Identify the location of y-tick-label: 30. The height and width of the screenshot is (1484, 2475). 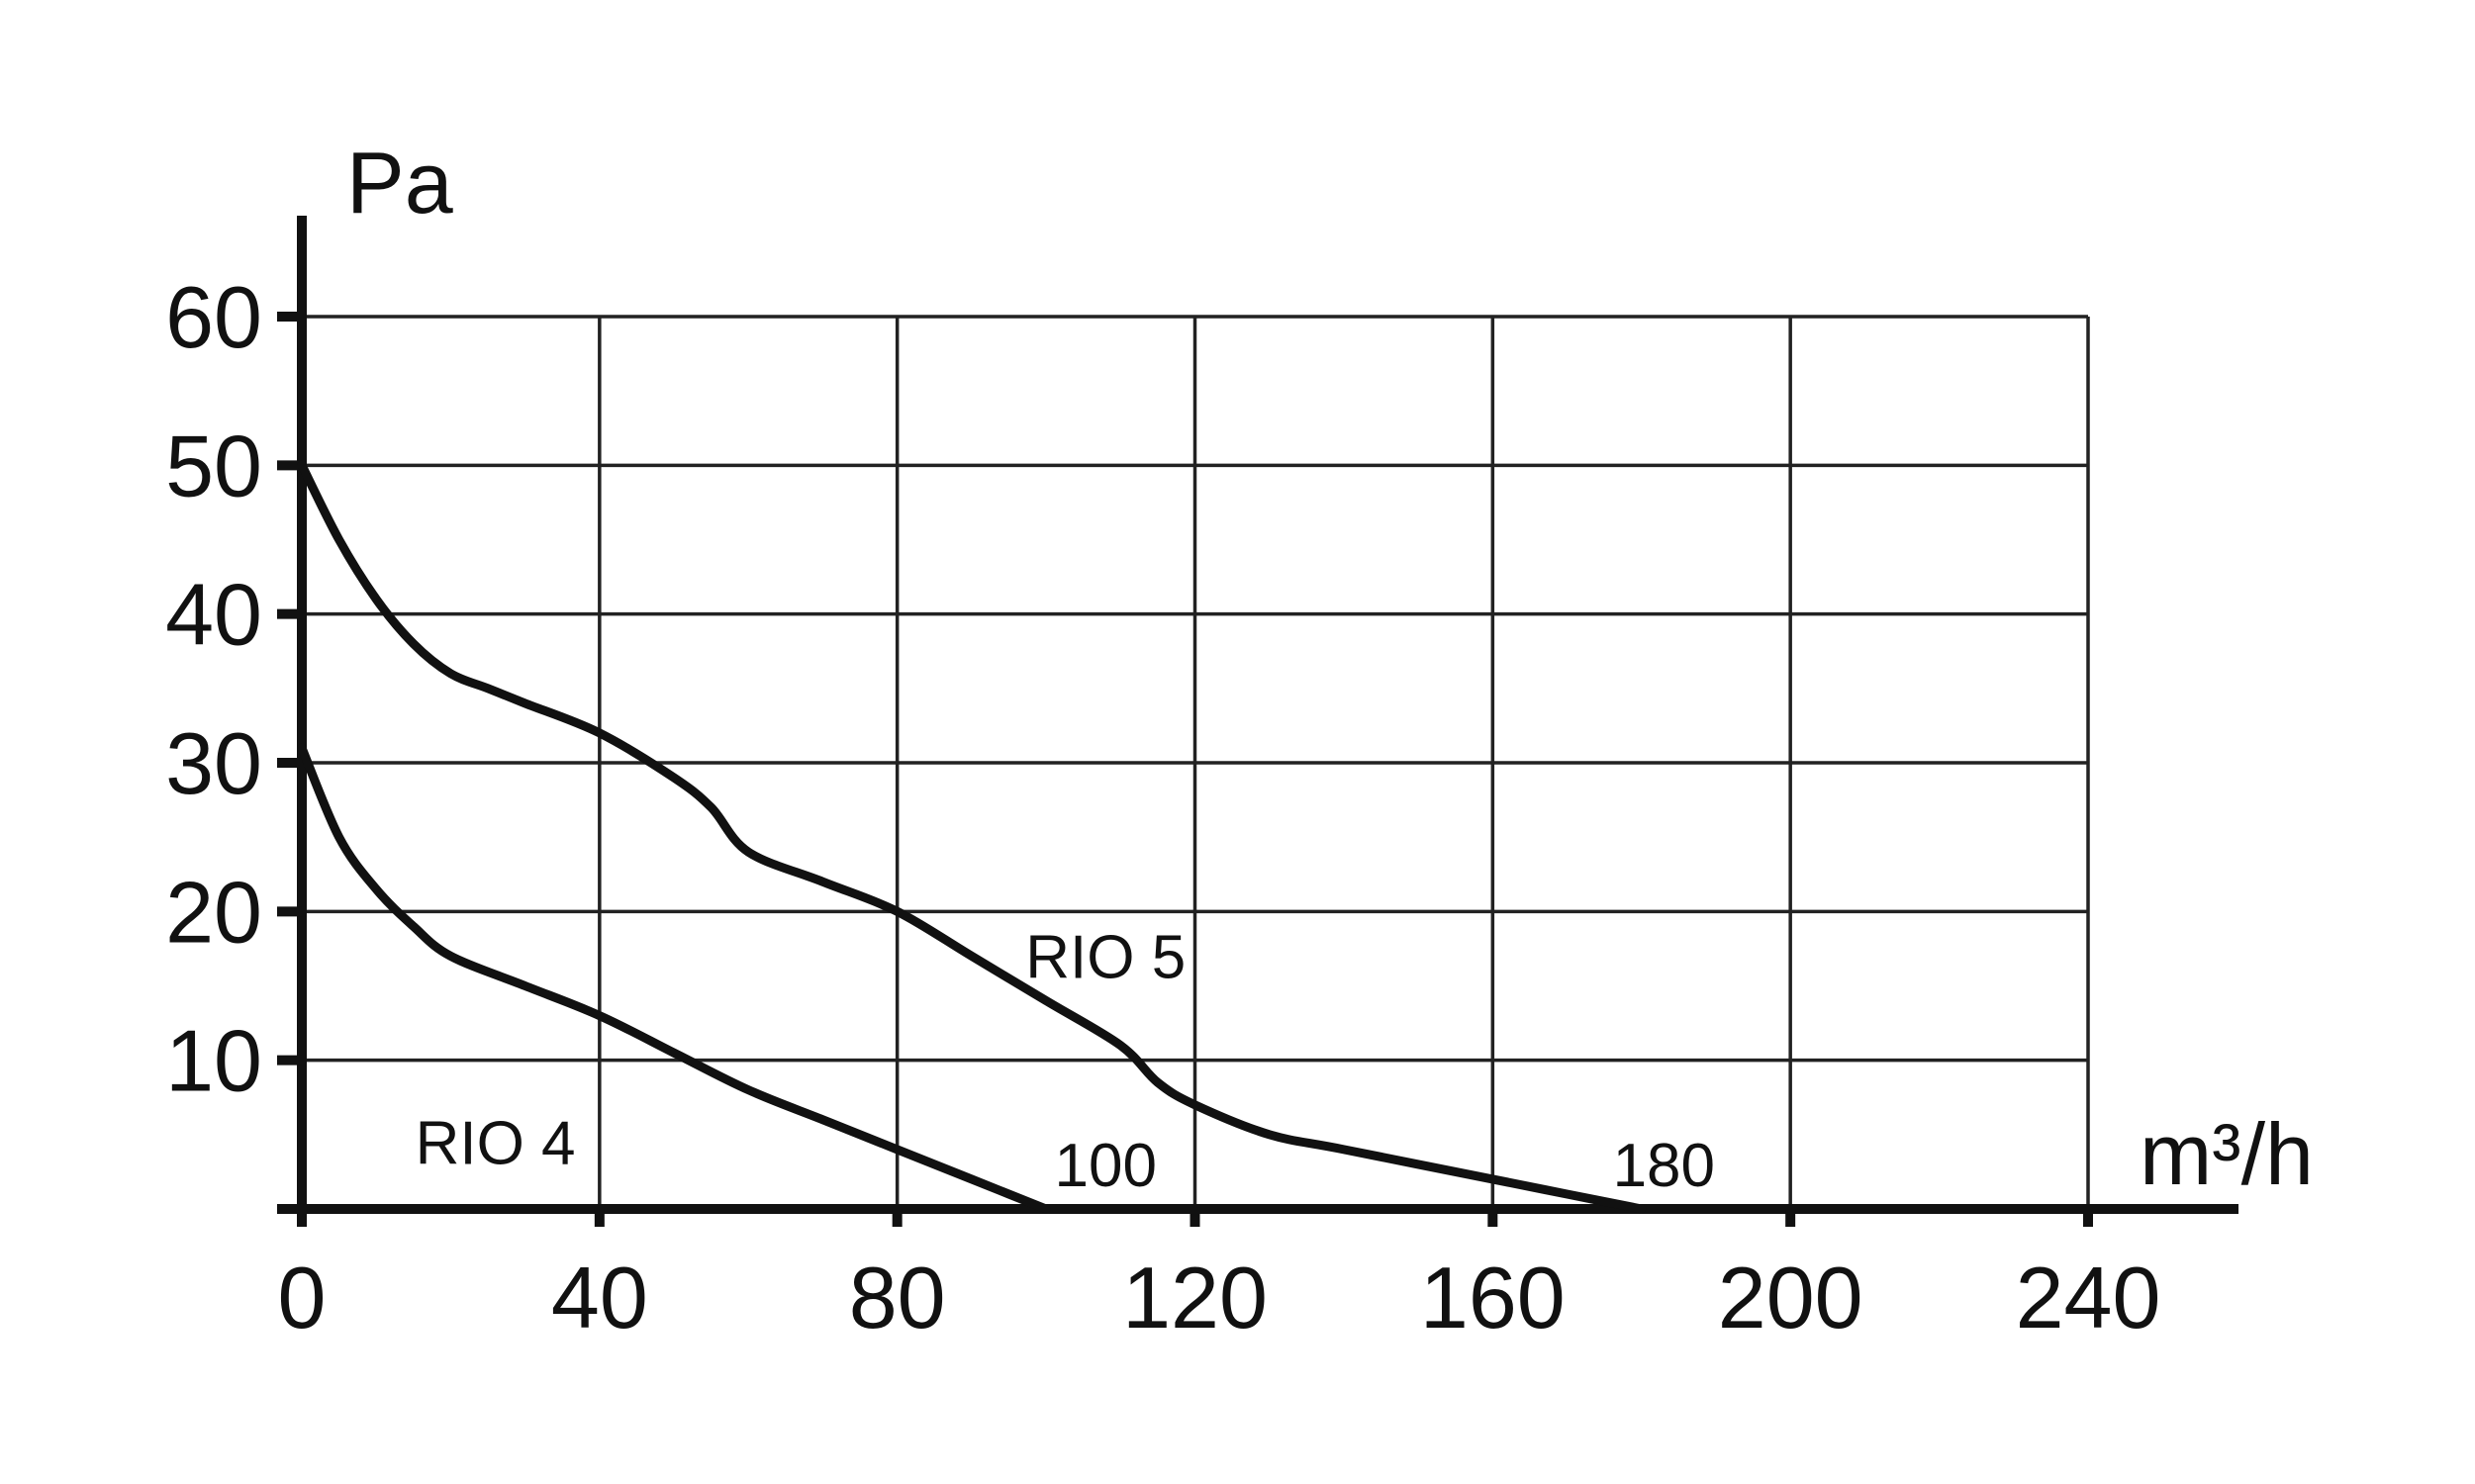
(214, 763).